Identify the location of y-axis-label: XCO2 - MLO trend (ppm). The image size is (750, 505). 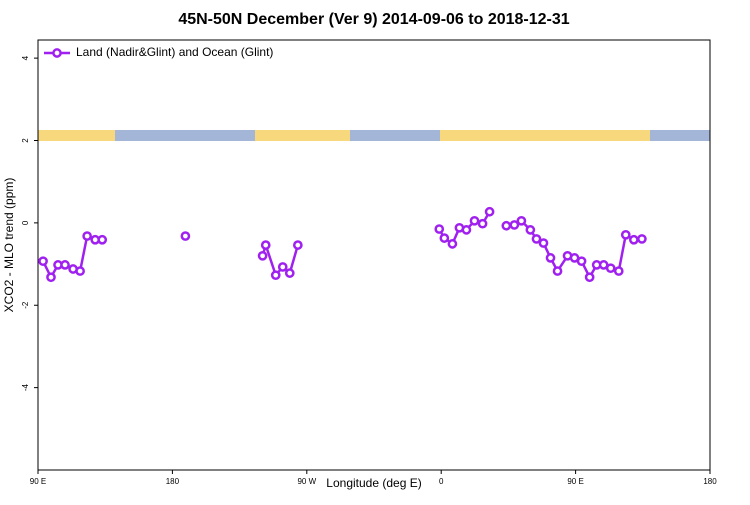
(9, 245).